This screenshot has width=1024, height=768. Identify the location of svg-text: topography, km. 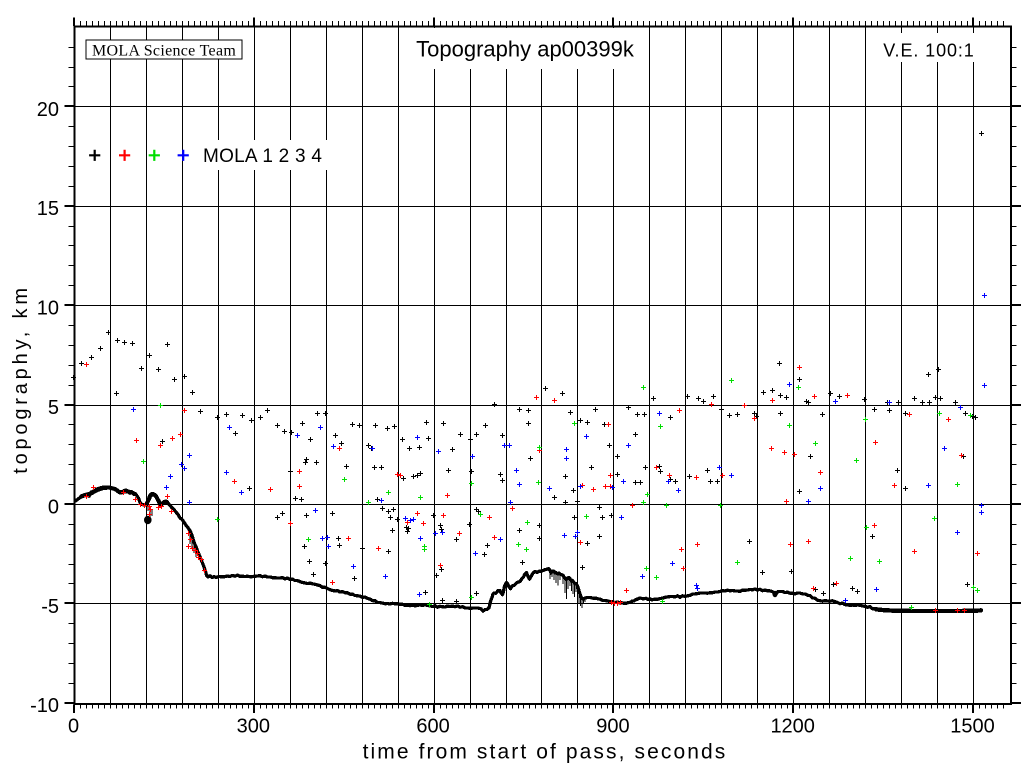
(21, 379).